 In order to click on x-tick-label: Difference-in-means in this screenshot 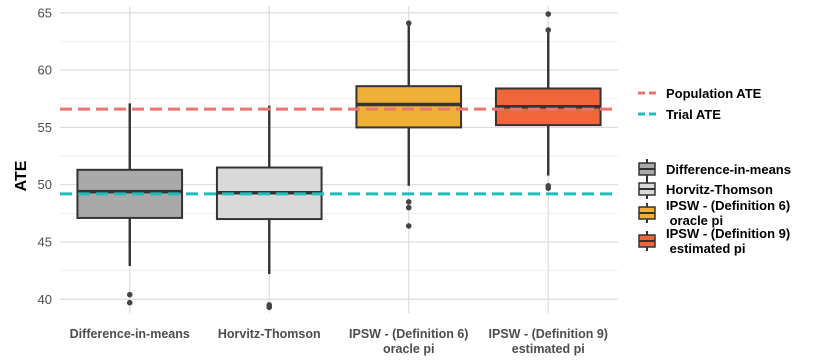, I will do `click(130, 334)`.